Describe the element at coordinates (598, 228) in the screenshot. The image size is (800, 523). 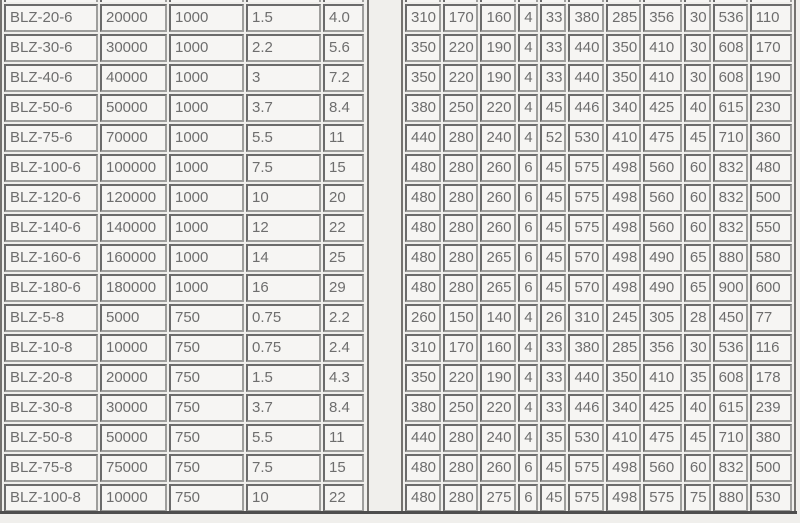
I see `table-row: 480 280 260 6 45 575 498 560 60 832 550` at that location.